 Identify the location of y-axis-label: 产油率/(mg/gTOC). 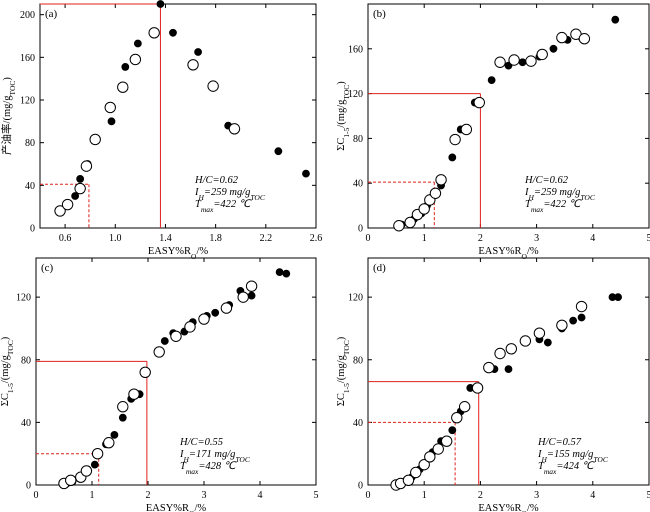
(8, 116).